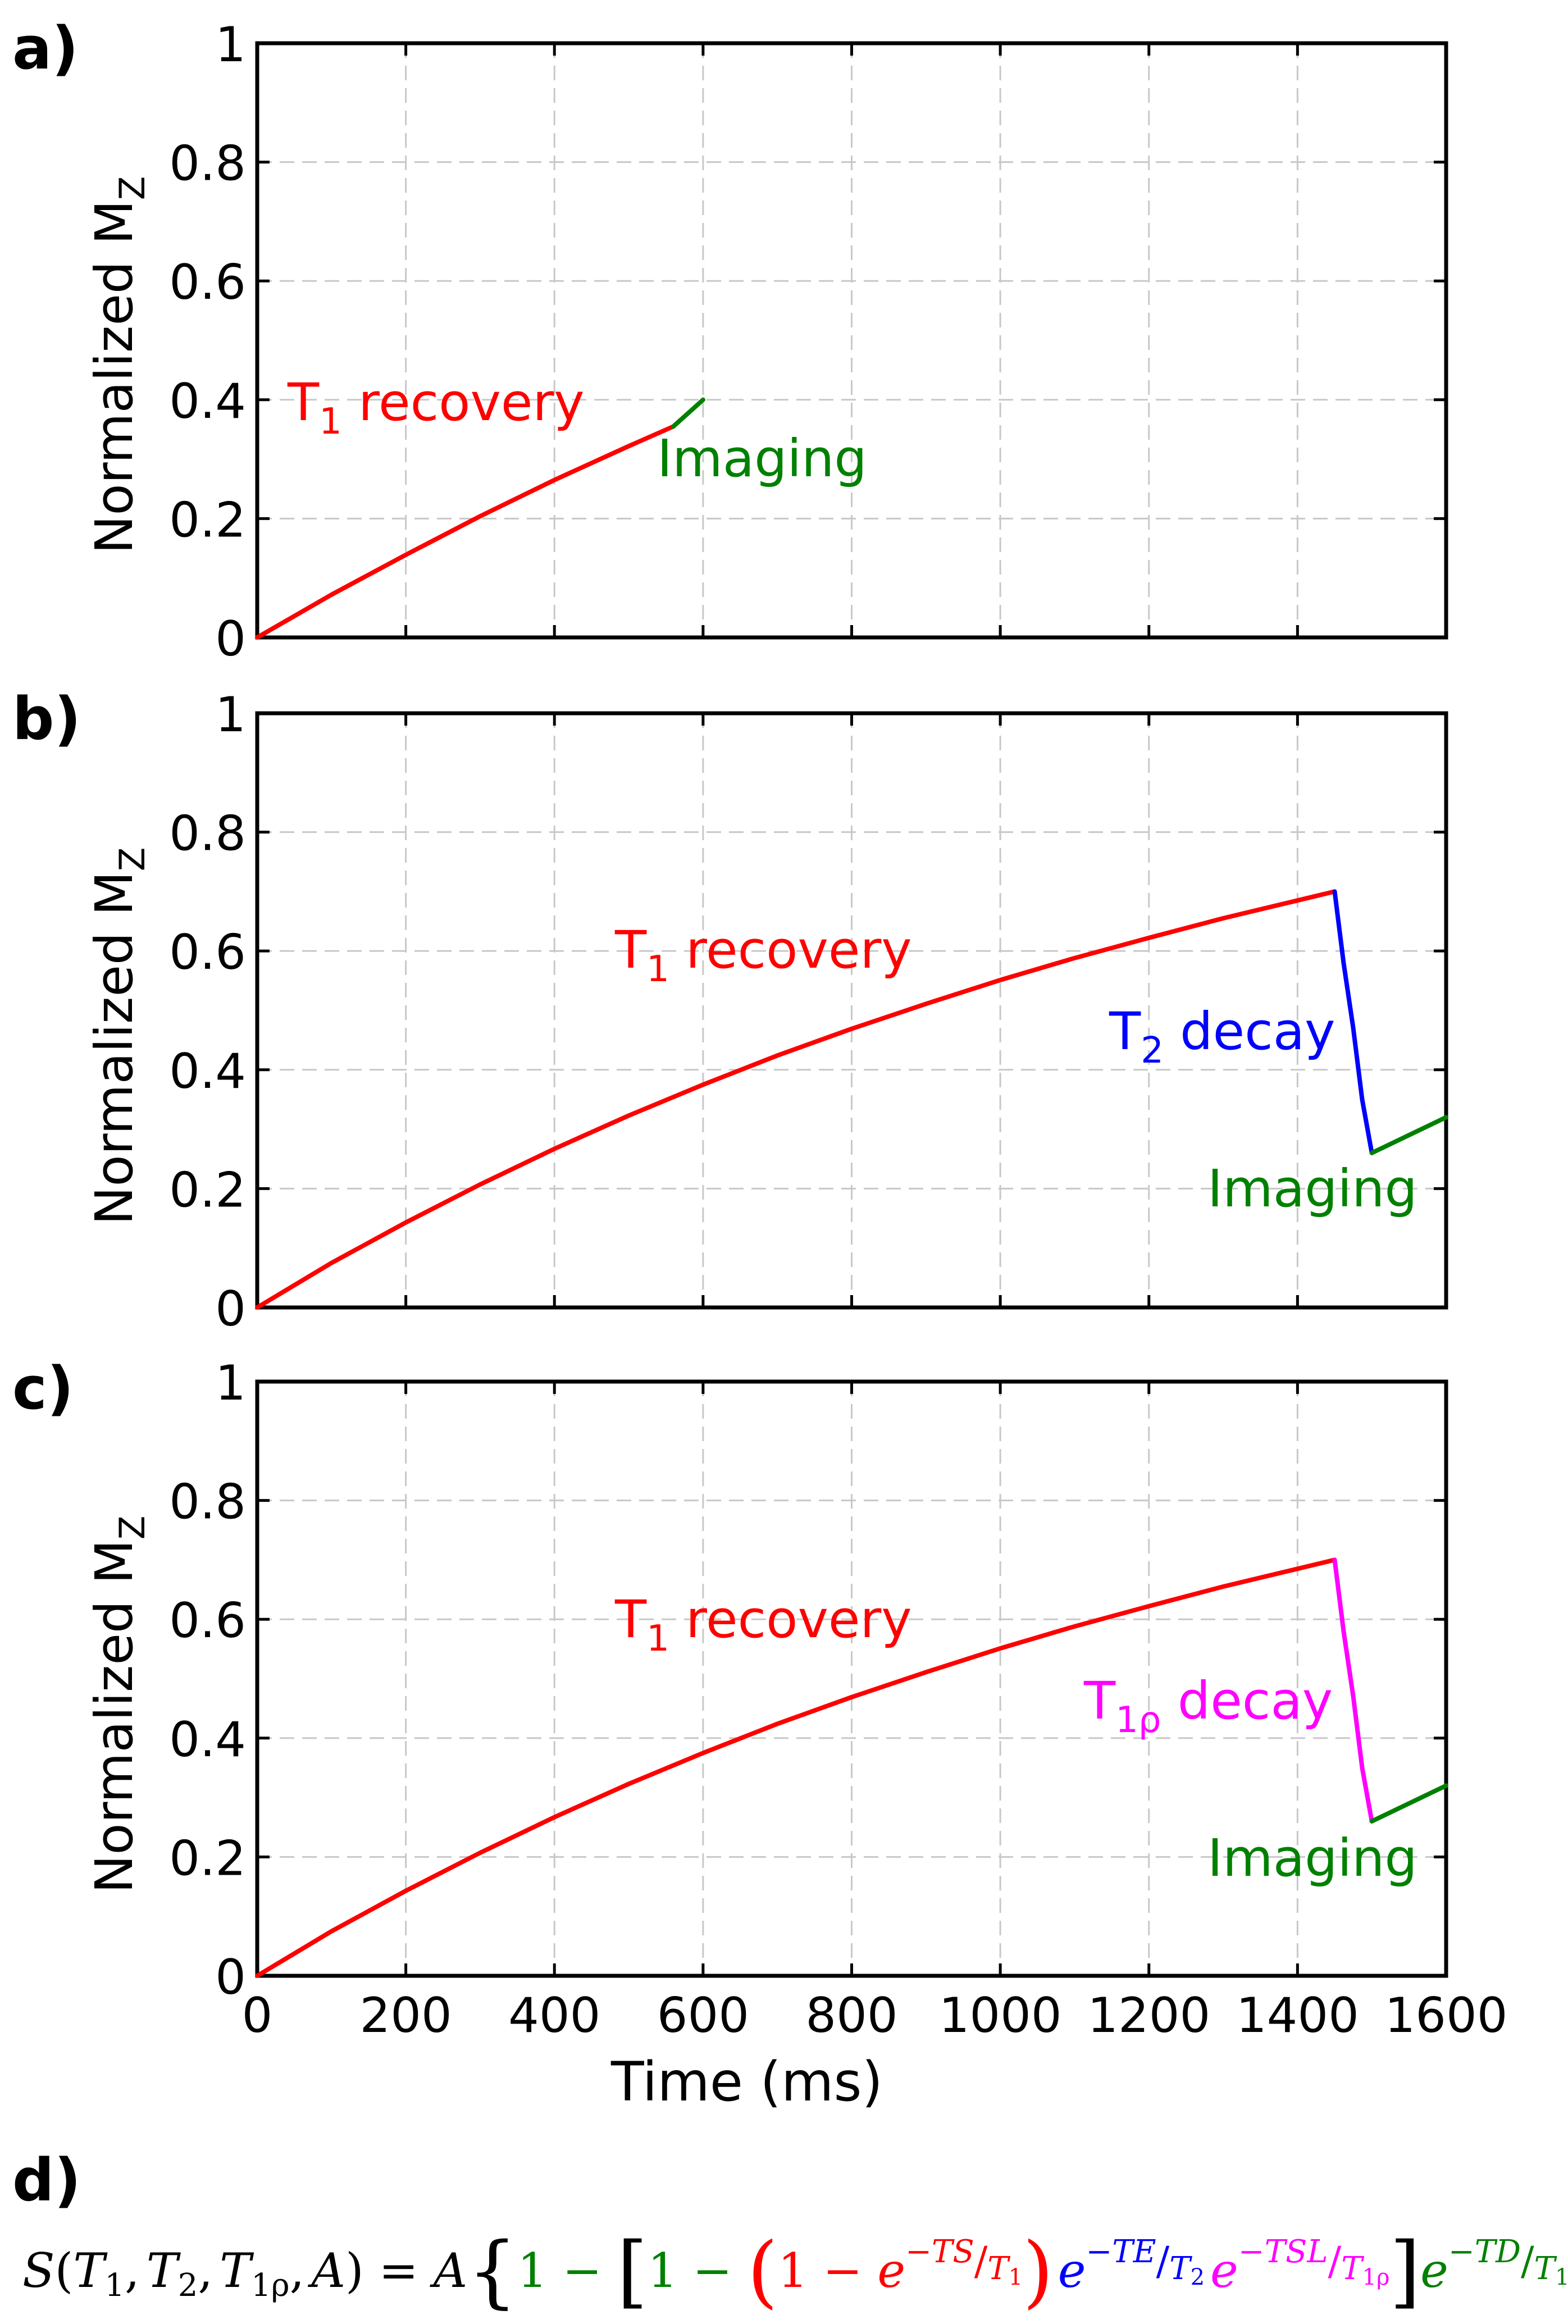 This screenshot has width=1568, height=2324. What do you see at coordinates (399, 2270) in the screenshot?
I see `eq-equals: =` at bounding box center [399, 2270].